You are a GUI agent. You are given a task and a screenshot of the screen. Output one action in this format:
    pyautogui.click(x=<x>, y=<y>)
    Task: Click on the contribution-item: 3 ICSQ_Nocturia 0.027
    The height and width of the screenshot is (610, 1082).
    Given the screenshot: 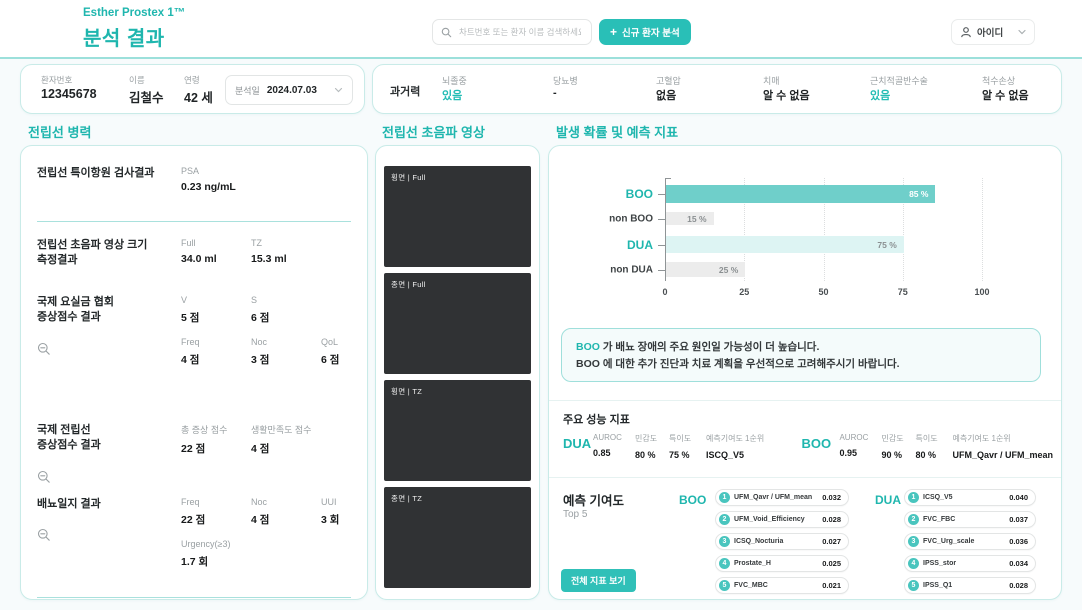 What is the action you would take?
    pyautogui.click(x=782, y=541)
    